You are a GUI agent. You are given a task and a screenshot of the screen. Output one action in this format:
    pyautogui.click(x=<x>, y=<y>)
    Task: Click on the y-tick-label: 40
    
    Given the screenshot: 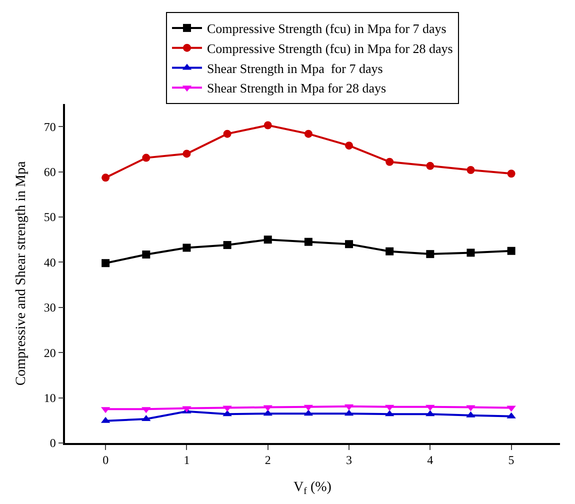 What is the action you would take?
    pyautogui.click(x=50, y=262)
    